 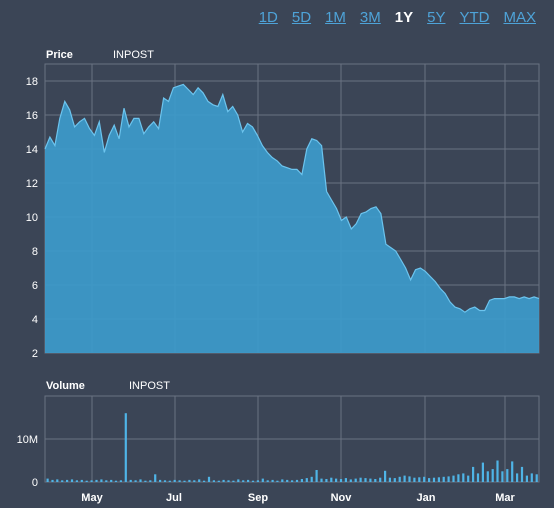 I want to click on volume-chart-symbol: INPOST, so click(x=149, y=386).